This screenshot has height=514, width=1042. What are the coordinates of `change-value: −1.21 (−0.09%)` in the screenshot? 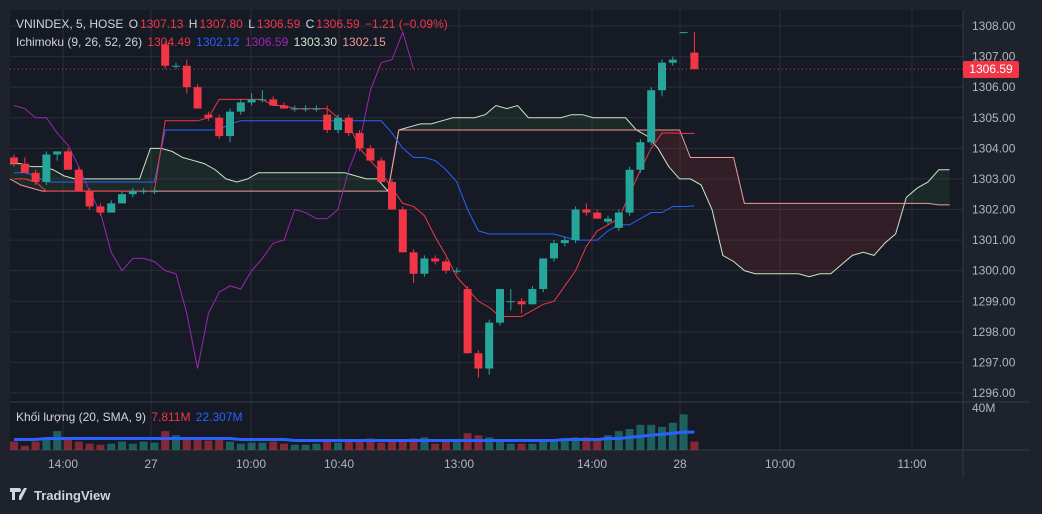 It's located at (406, 24).